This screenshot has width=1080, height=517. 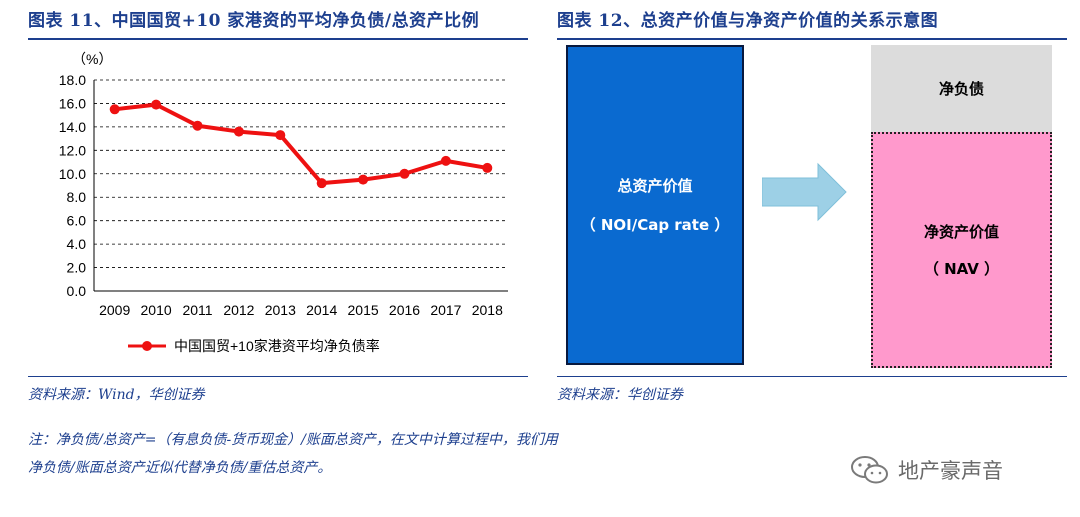 I want to click on y-tick-label: 14.0, so click(x=72, y=127).